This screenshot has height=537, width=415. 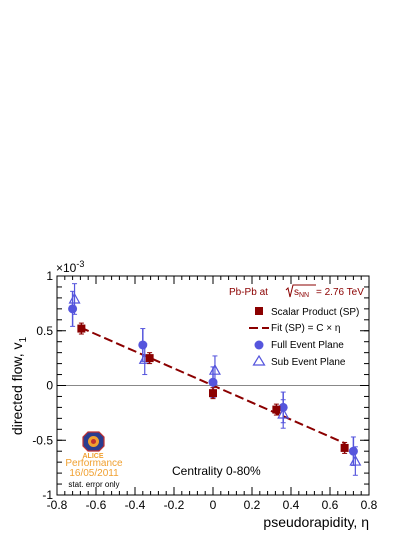 What do you see at coordinates (57, 505) in the screenshot?
I see `x-tick-label: -0.8` at bounding box center [57, 505].